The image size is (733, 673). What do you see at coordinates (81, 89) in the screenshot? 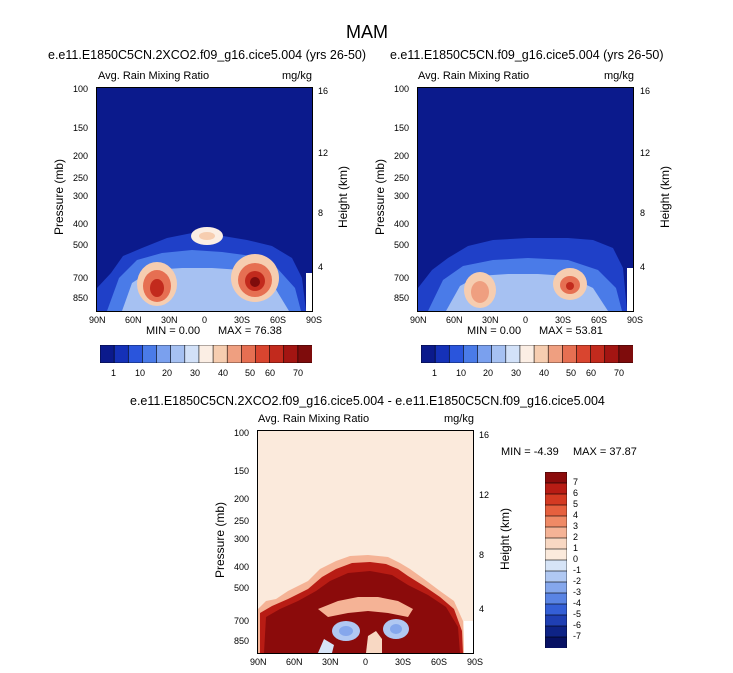
I see `panel1-ptick-100: 100` at bounding box center [81, 89].